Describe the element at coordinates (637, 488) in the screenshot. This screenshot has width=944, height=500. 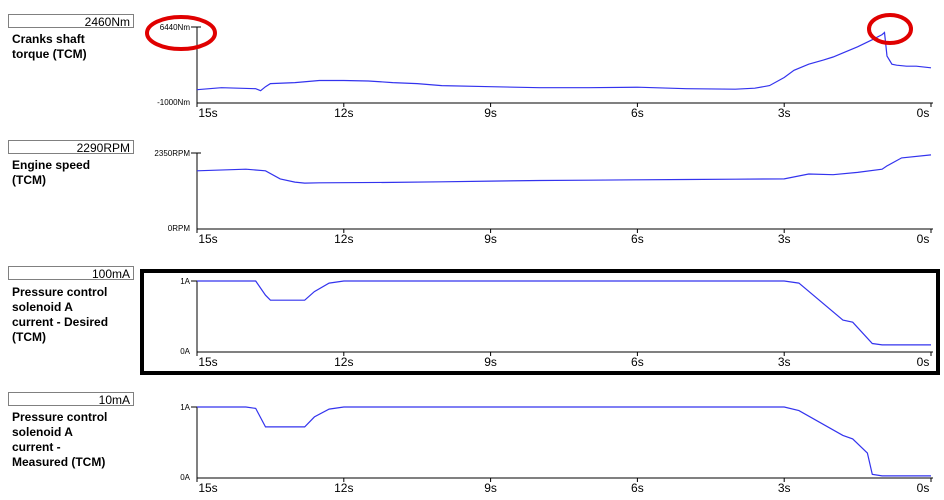
I see `measured-current-x-tick-label: 6s` at that location.